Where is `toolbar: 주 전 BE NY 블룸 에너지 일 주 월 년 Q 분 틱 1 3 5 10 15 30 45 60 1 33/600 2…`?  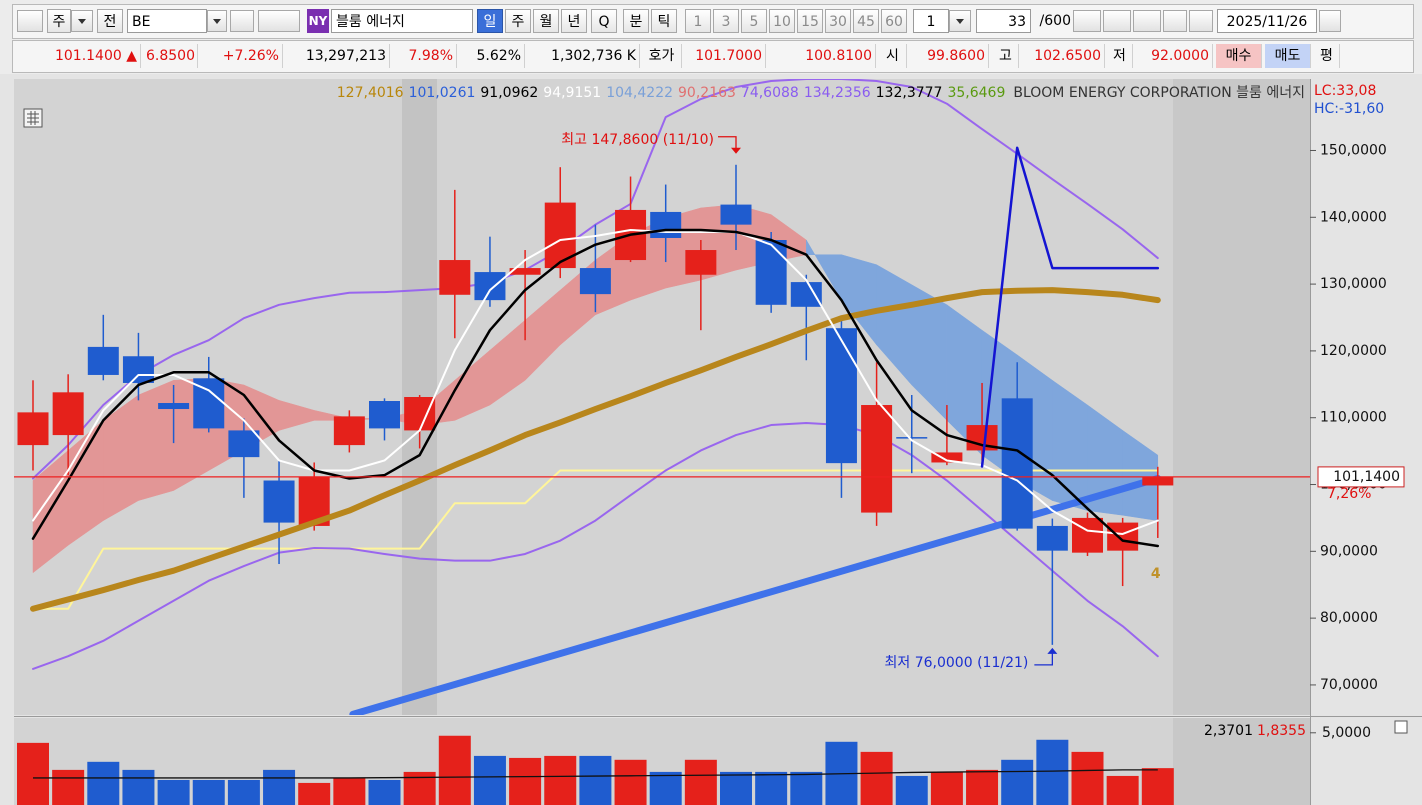
toolbar: 주 전 BE NY 블룸 에너지 일 주 월 년 Q 분 틱 1 3 5 10 15 30 45 60 1 33/600 2… is located at coordinates (713, 21).